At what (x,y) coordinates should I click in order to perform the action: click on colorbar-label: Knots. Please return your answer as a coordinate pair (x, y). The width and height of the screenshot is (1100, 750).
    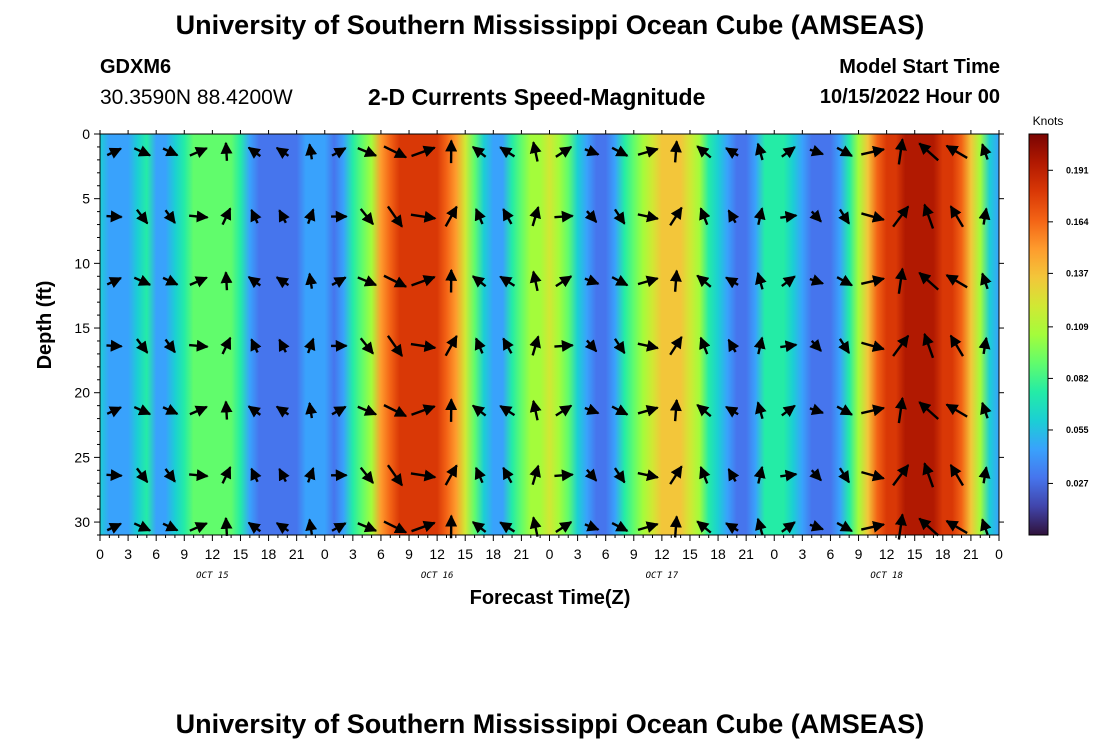
    Looking at the image, I should click on (1048, 121).